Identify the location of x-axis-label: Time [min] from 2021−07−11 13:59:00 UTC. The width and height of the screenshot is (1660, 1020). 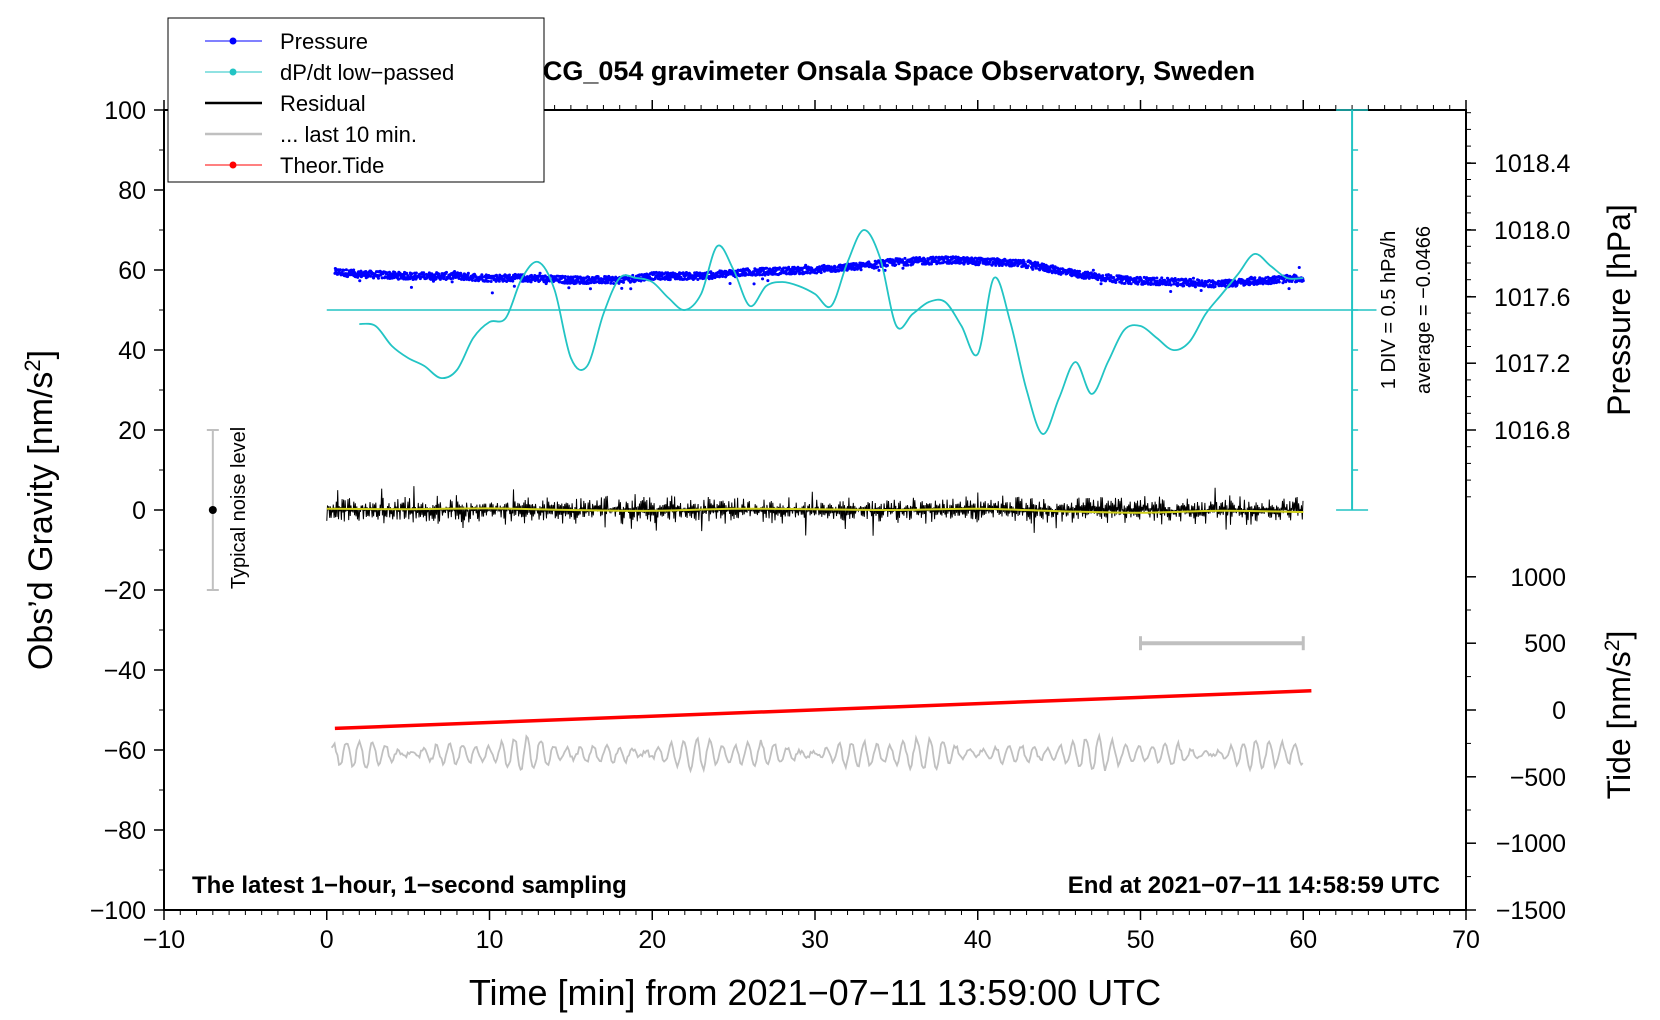
(815, 992).